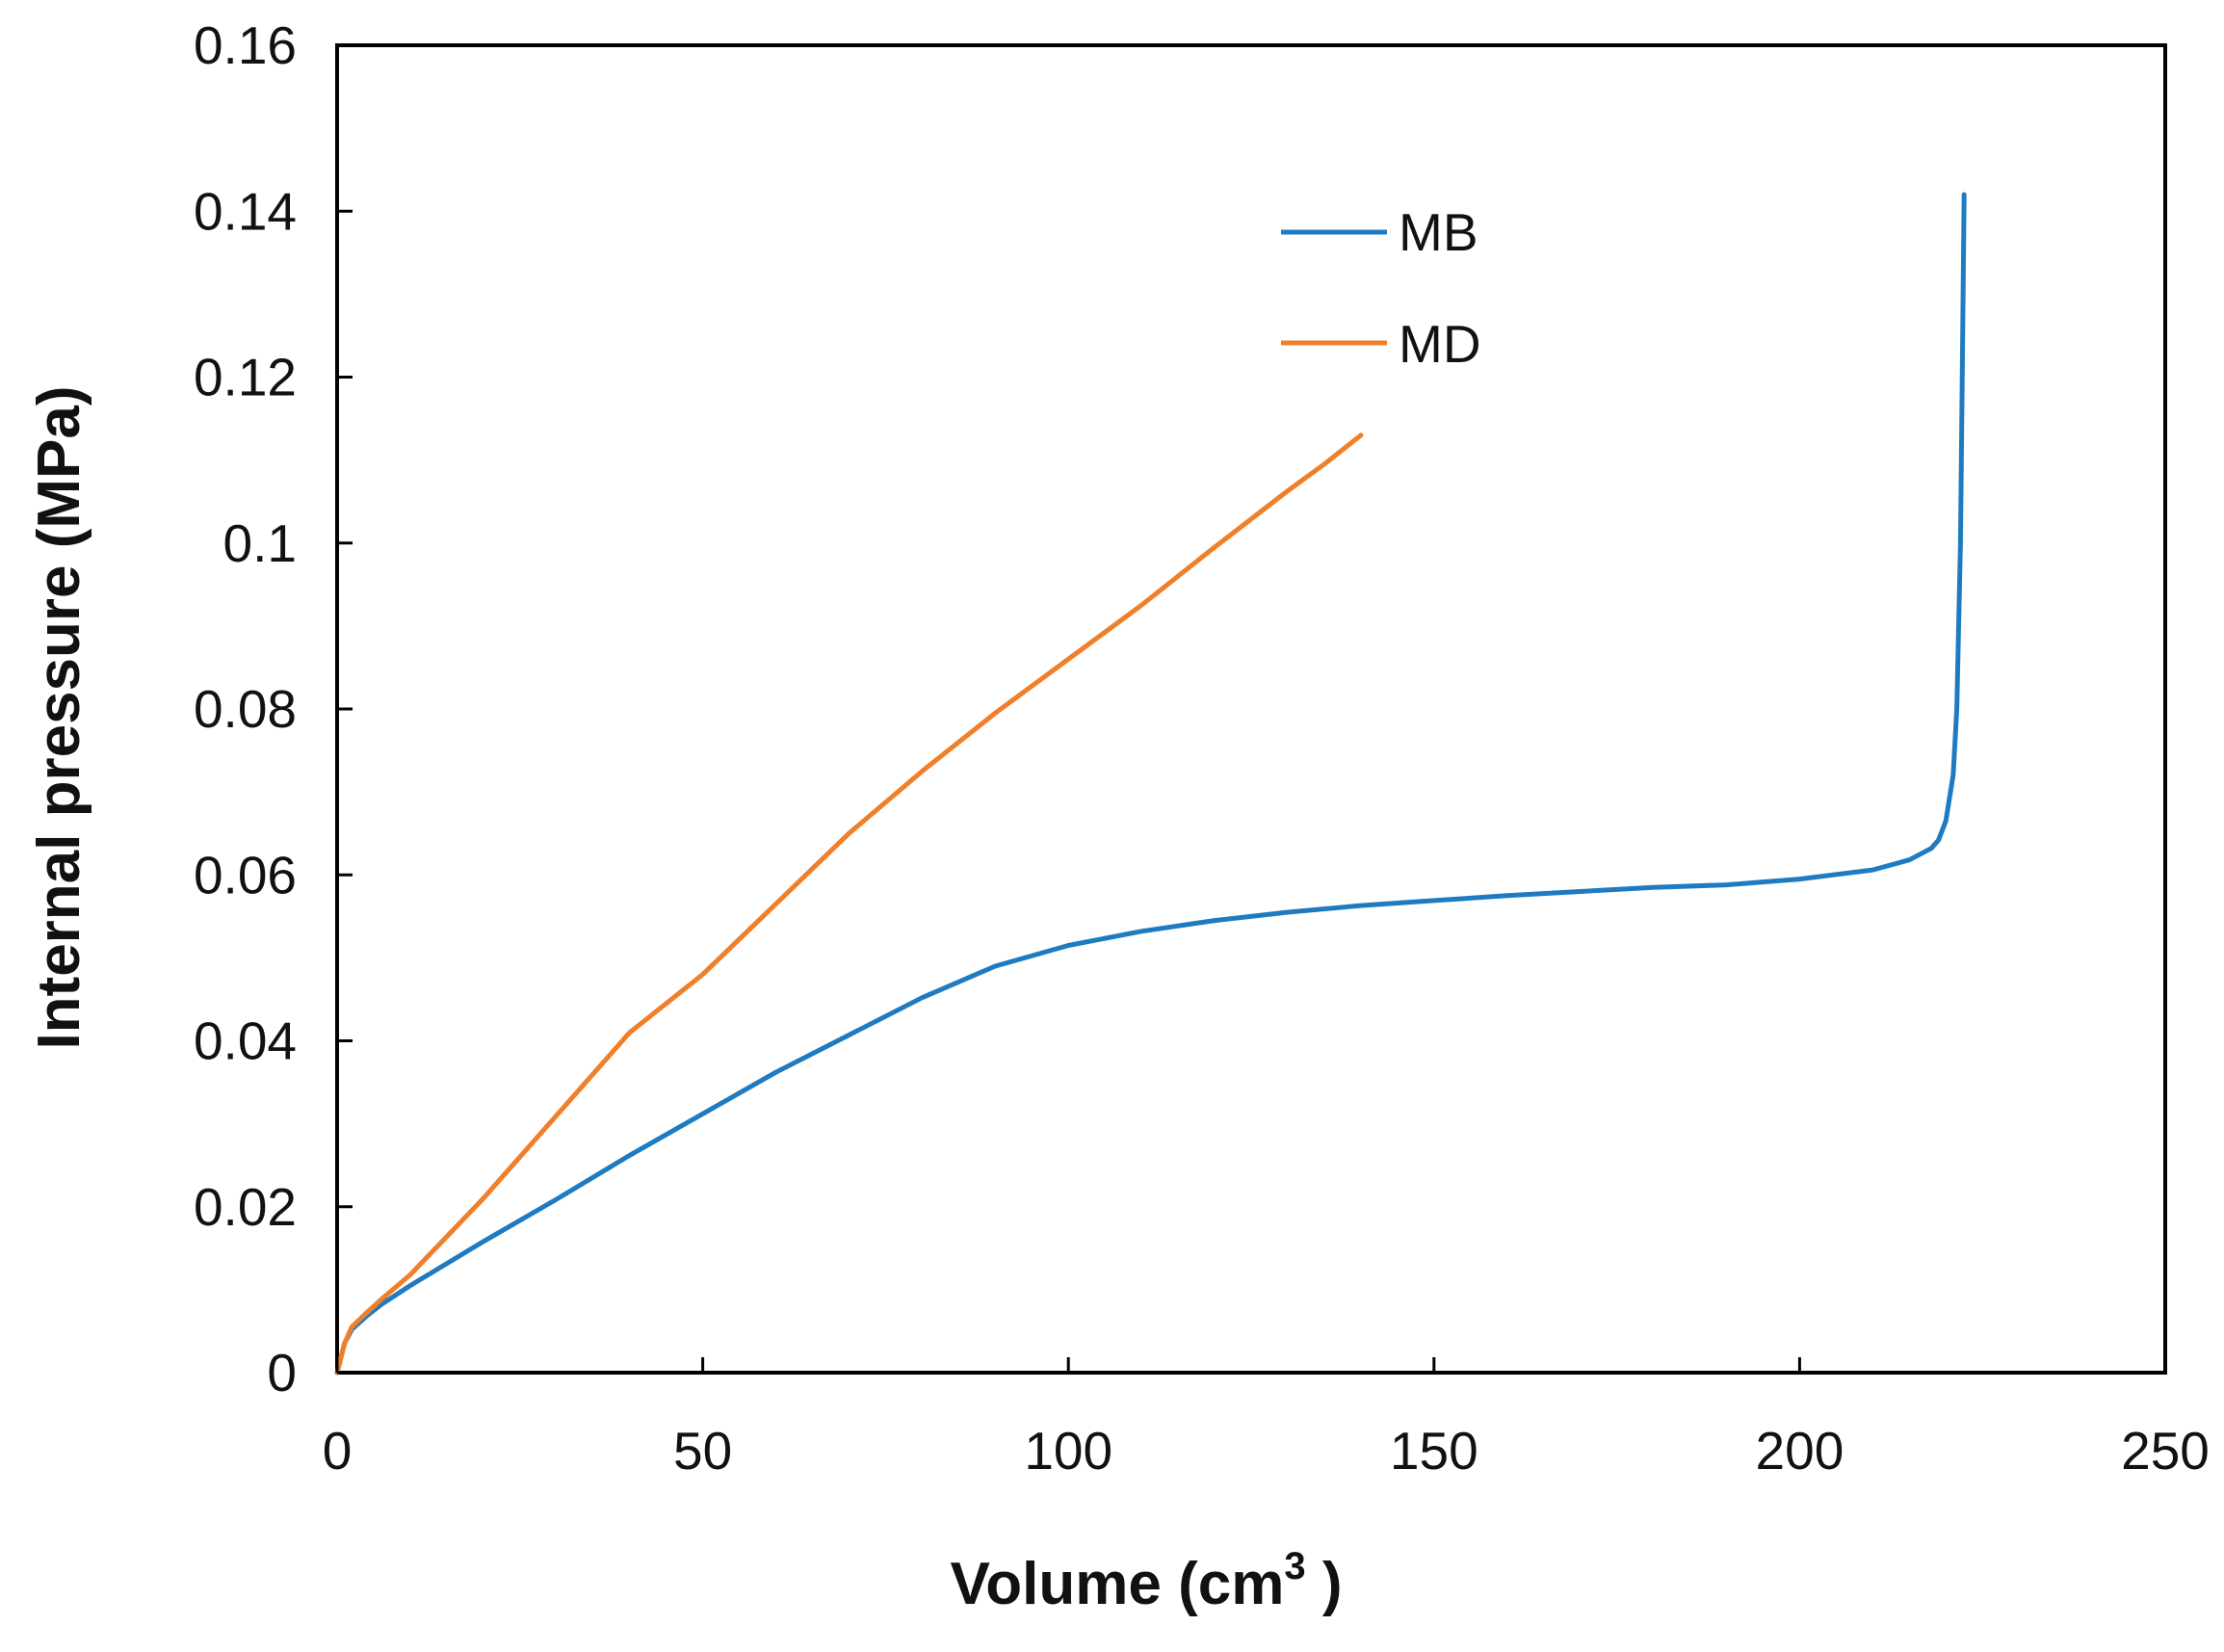 This screenshot has width=2224, height=1652. Describe the element at coordinates (1800, 1451) in the screenshot. I see `x-tick-label: 200` at that location.